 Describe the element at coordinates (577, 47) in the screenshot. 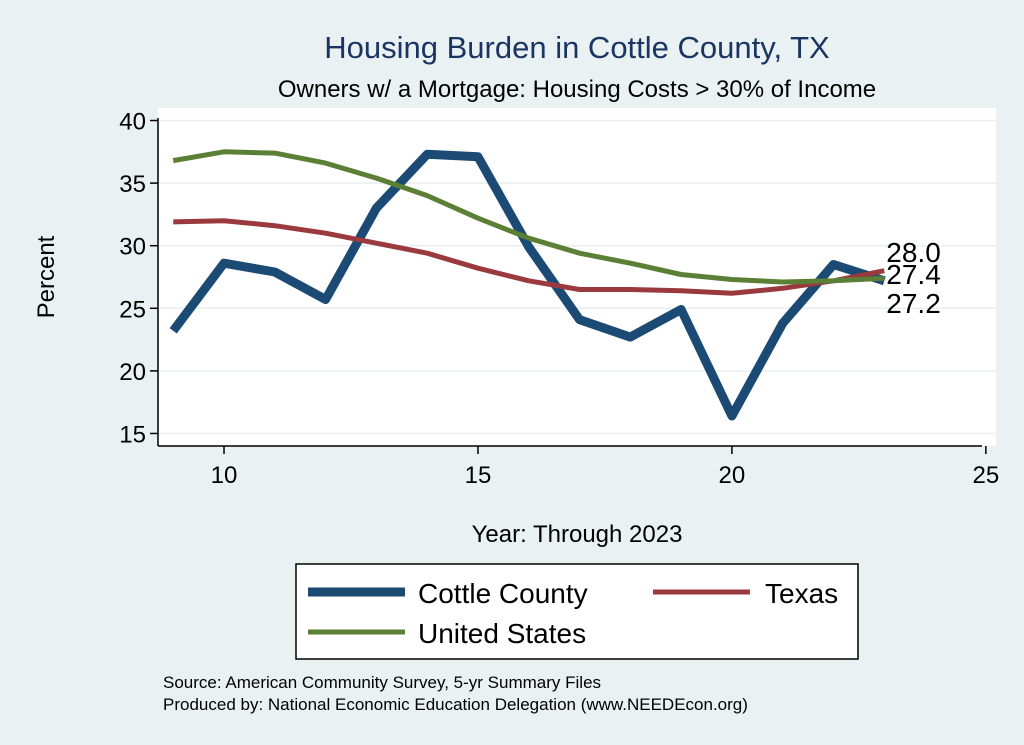

I see `chart-title: Housing Burden in Cottle County, TX` at that location.